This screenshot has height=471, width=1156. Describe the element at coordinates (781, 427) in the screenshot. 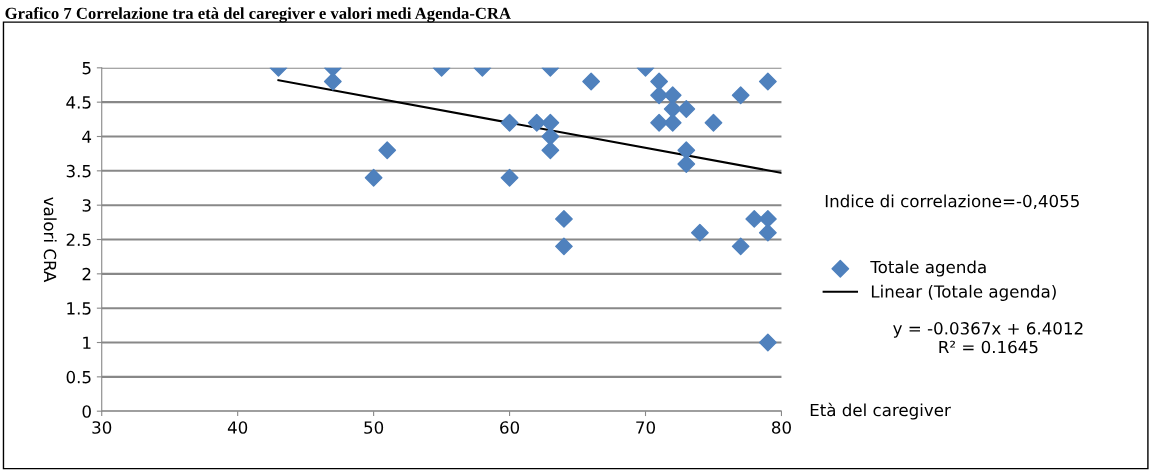

I see `x-tick-label: 80` at that location.